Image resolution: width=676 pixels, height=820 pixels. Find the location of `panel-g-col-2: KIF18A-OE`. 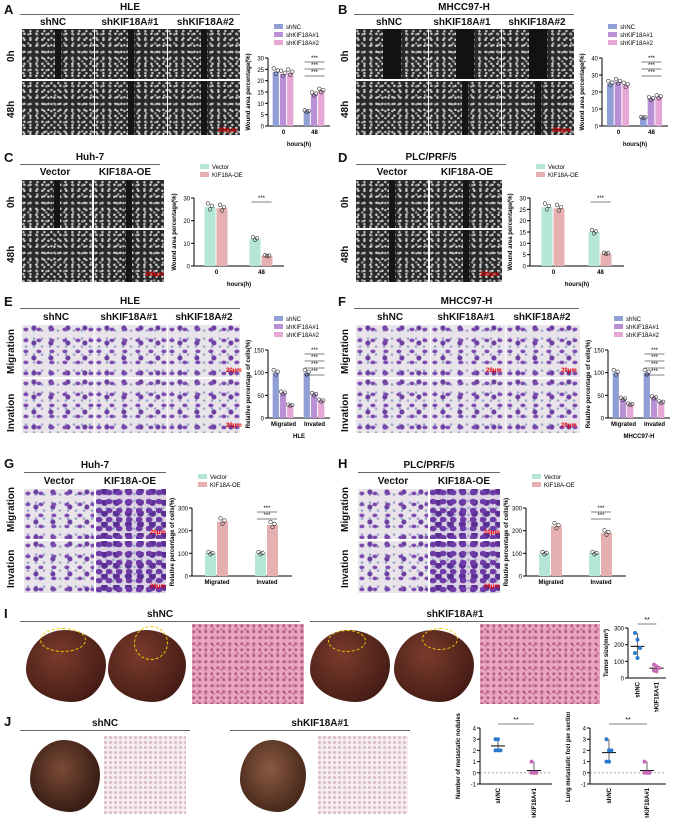

panel-g-col-2: KIF18A-OE is located at coordinates (130, 481).